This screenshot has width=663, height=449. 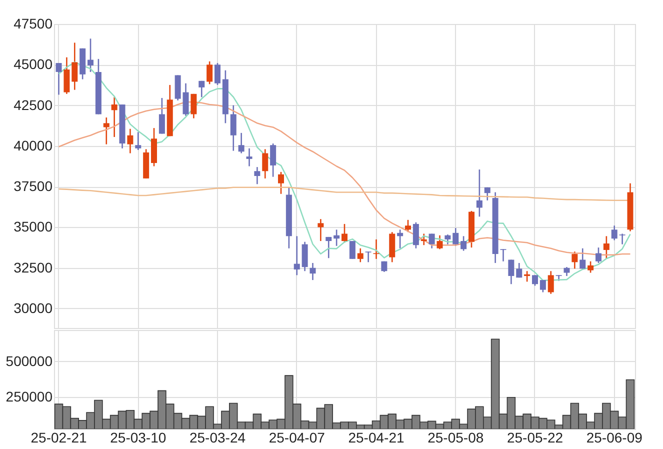 What do you see at coordinates (29, 396) in the screenshot?
I see `y-tick-label: 250000` at bounding box center [29, 396].